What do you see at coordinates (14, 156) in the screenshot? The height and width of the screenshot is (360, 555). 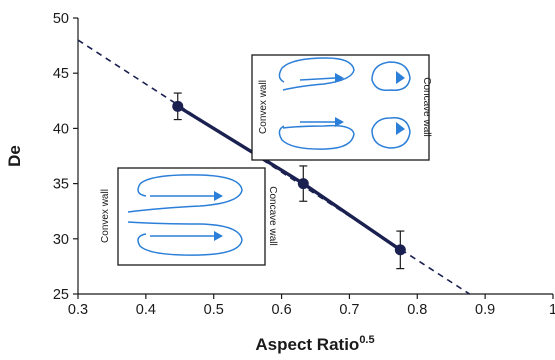 I see `y-axis-title: De` at bounding box center [14, 156].